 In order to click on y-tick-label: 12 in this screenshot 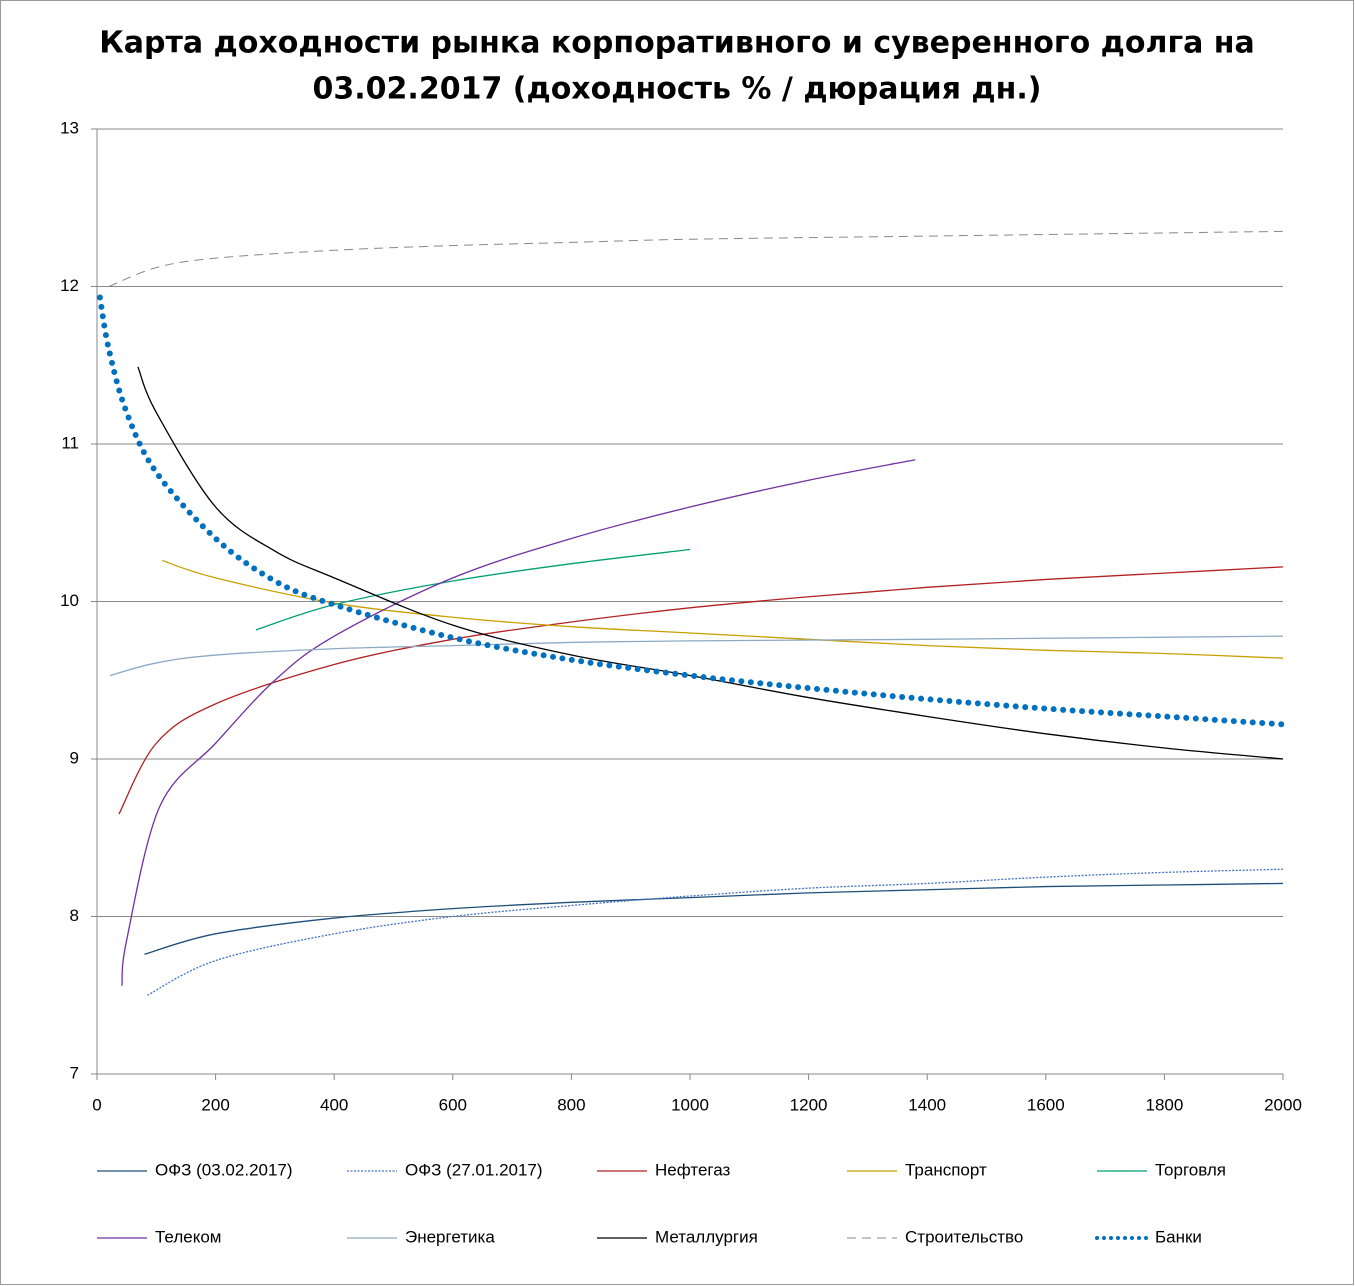, I will do `click(69, 285)`.